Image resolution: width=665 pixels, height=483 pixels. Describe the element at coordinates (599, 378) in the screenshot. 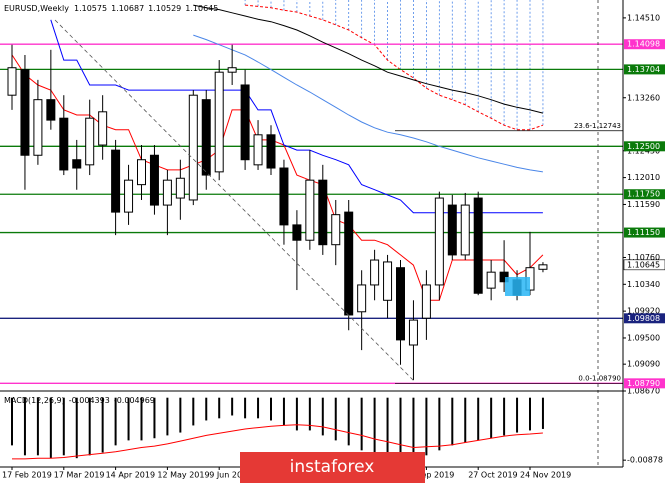

I see `fib-label: 0.0-1.08790` at that location.